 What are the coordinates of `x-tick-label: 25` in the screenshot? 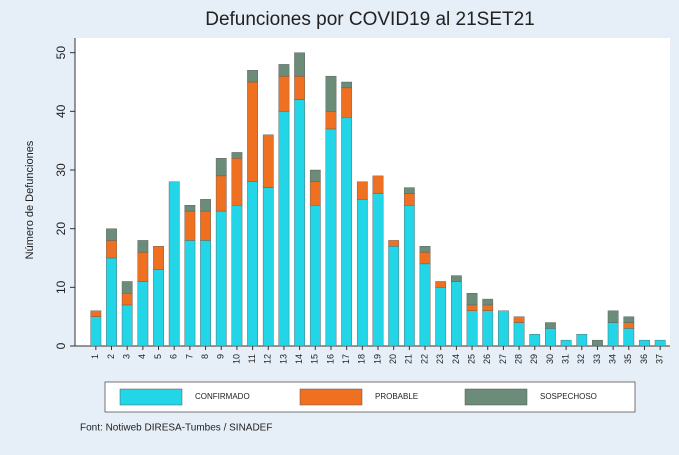 It's located at (471, 359).